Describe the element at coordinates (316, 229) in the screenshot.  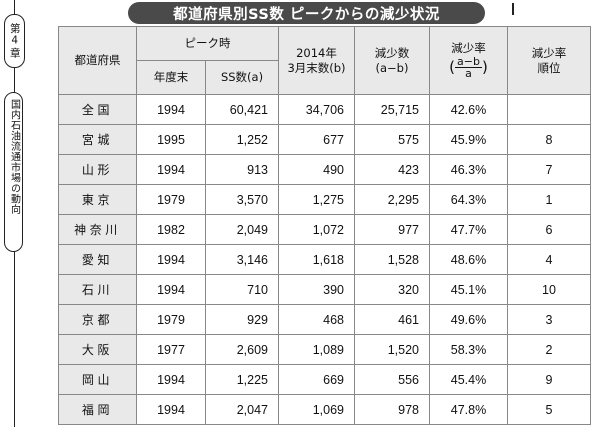
I see `cell-2014-count: 1,072` at that location.